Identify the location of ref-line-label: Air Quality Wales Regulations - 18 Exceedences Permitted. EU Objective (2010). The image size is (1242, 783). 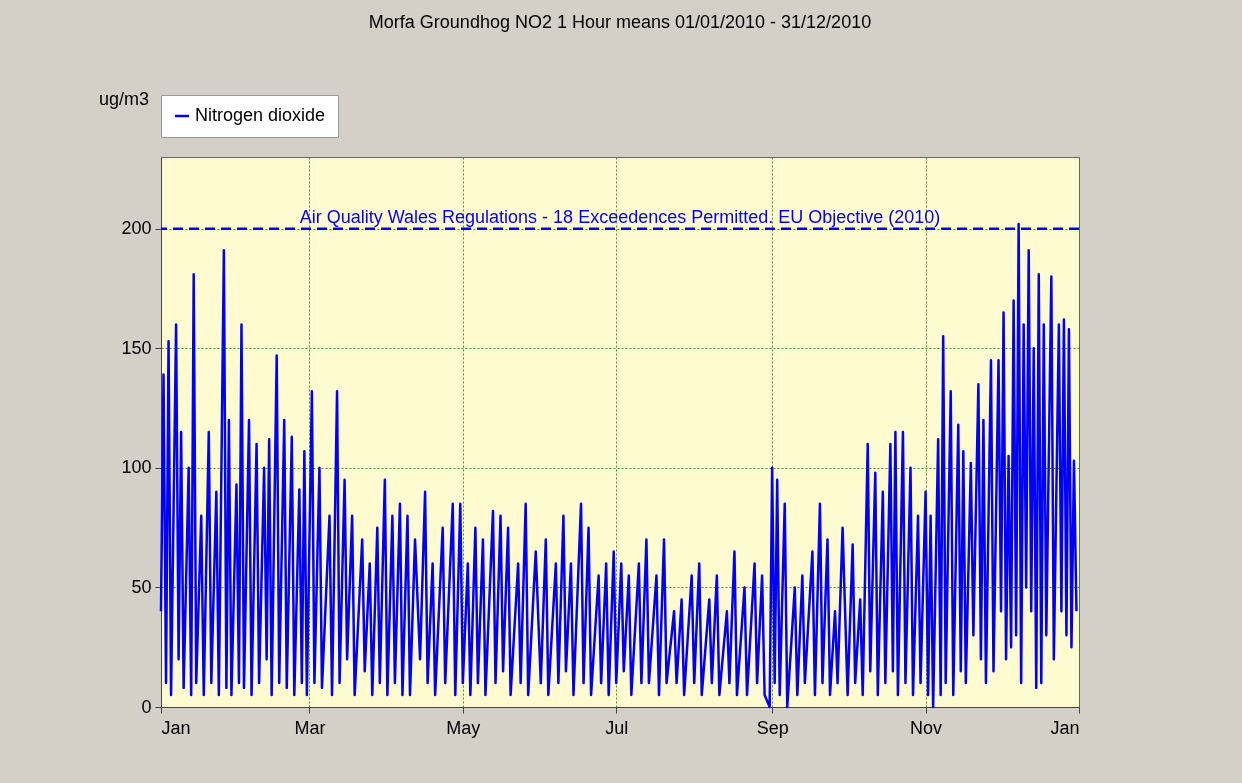
(620, 216).